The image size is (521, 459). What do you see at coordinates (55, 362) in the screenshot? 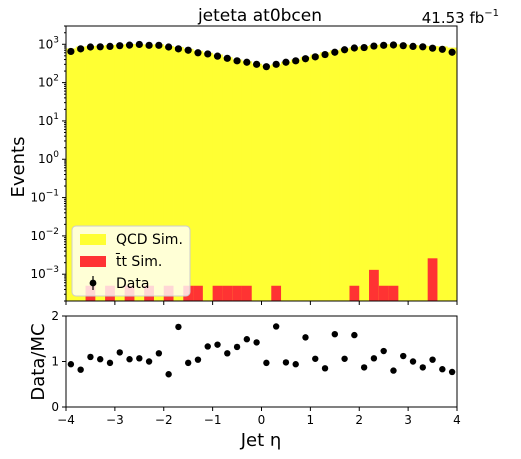
I see `ratio-y-tick-label: 1` at bounding box center [55, 362].